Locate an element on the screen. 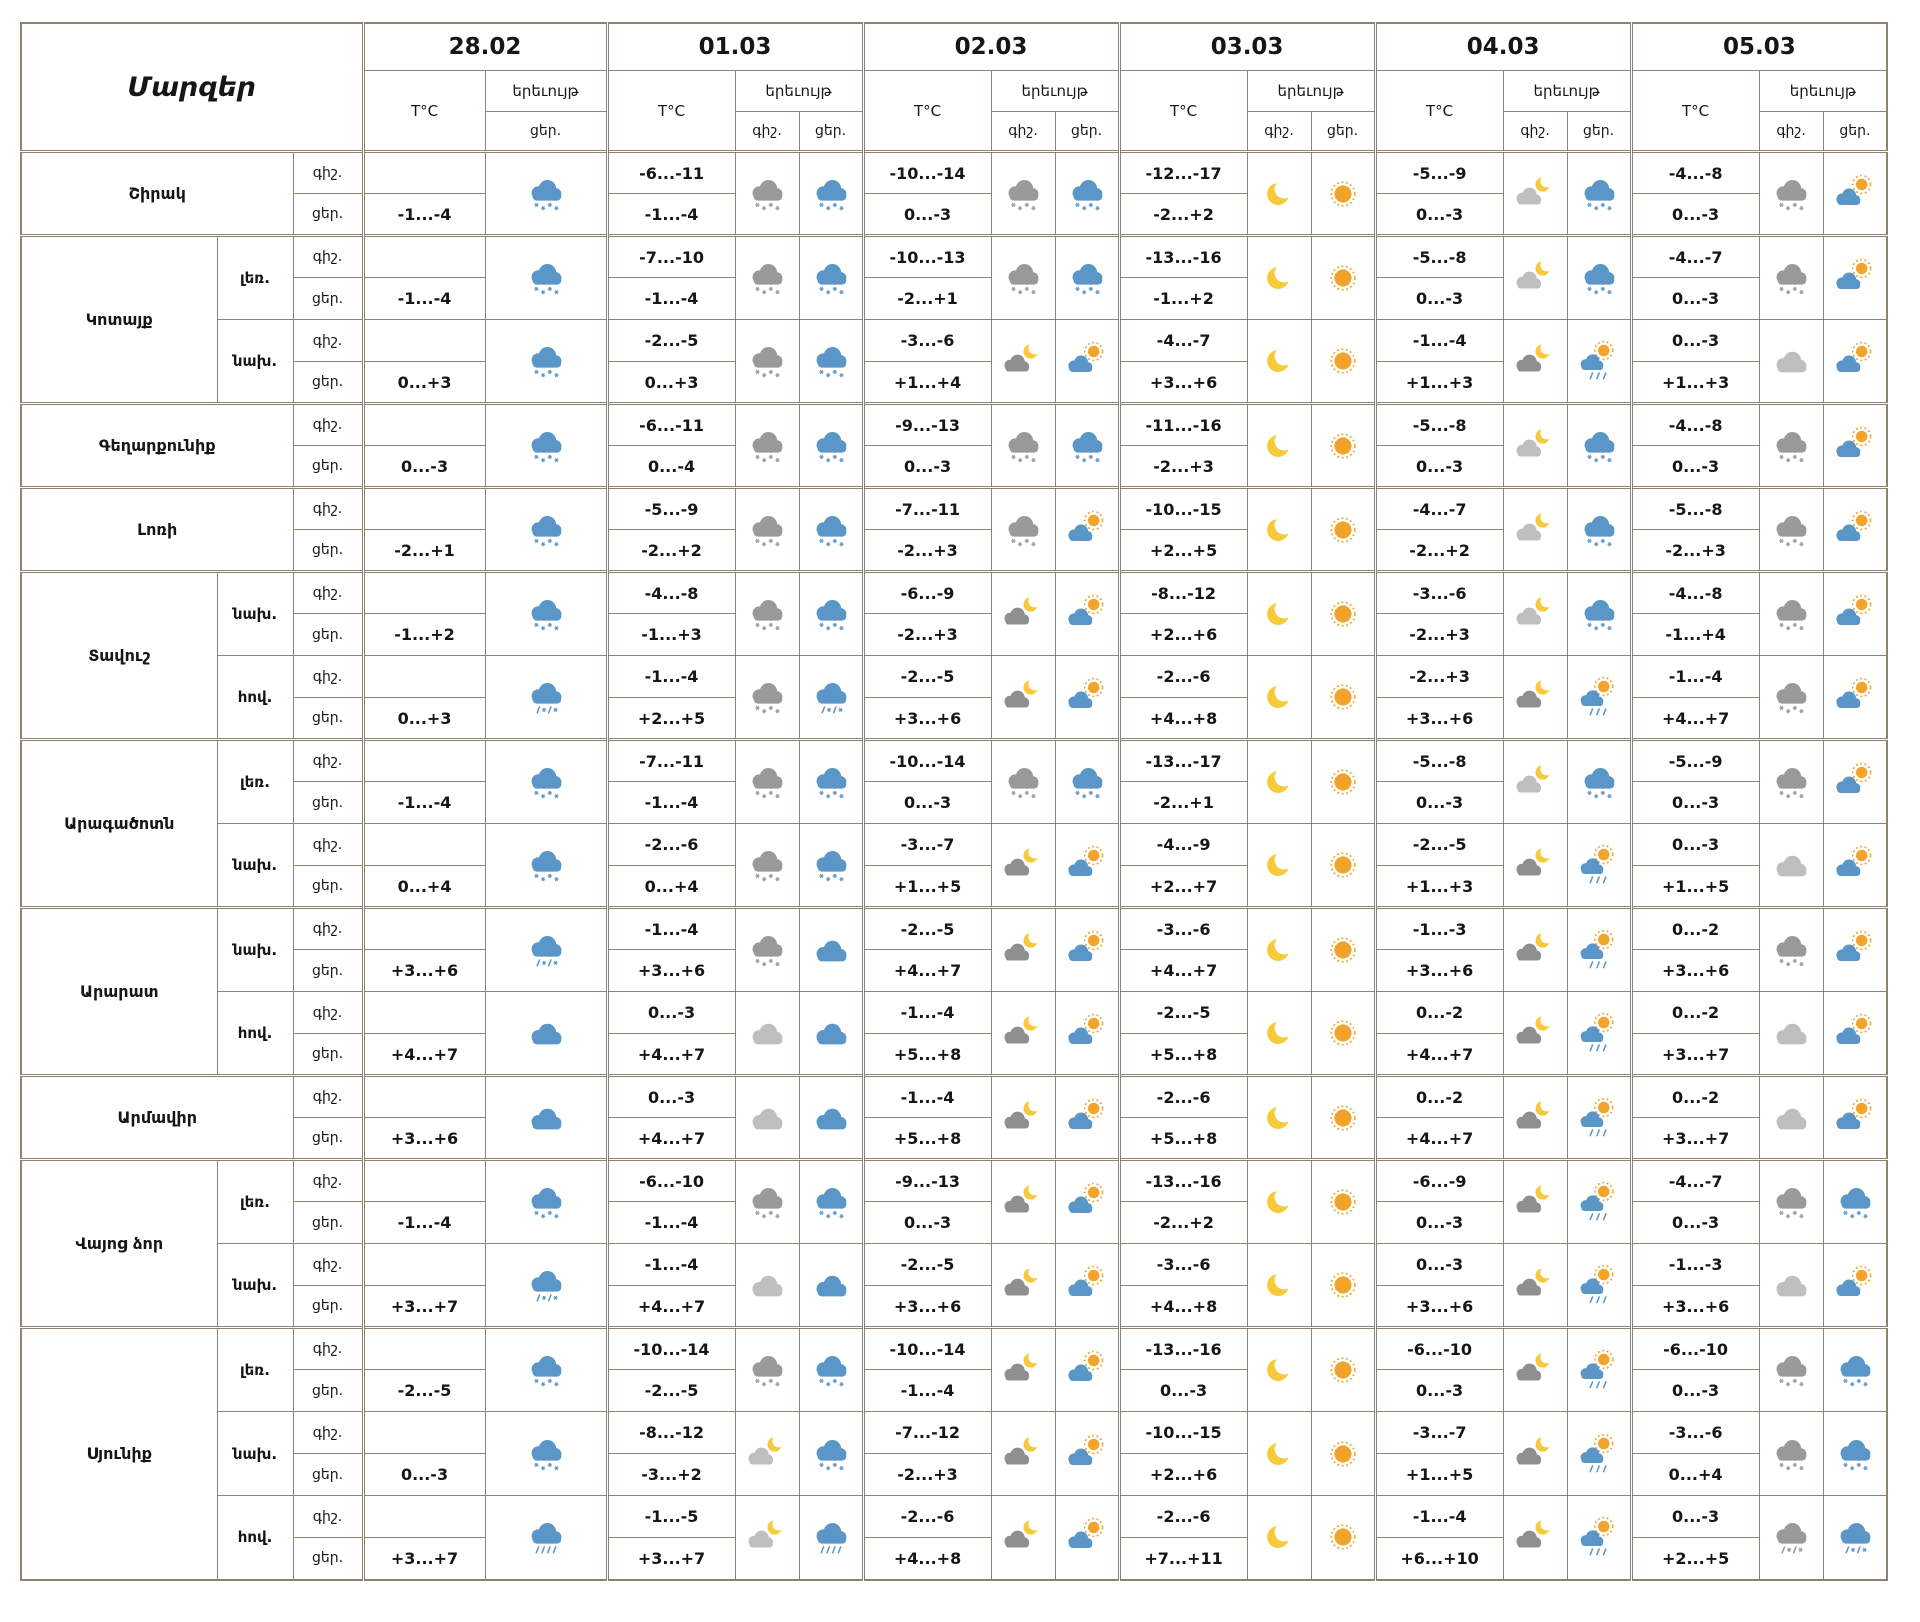 The image size is (1920, 1622). temp-night: -7...-11 is located at coordinates (926, 508).